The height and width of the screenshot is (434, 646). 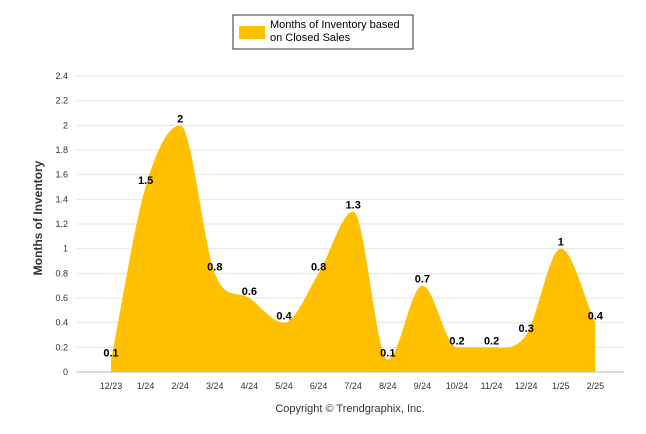 I want to click on y-tick-label: 0.8, so click(x=61, y=273).